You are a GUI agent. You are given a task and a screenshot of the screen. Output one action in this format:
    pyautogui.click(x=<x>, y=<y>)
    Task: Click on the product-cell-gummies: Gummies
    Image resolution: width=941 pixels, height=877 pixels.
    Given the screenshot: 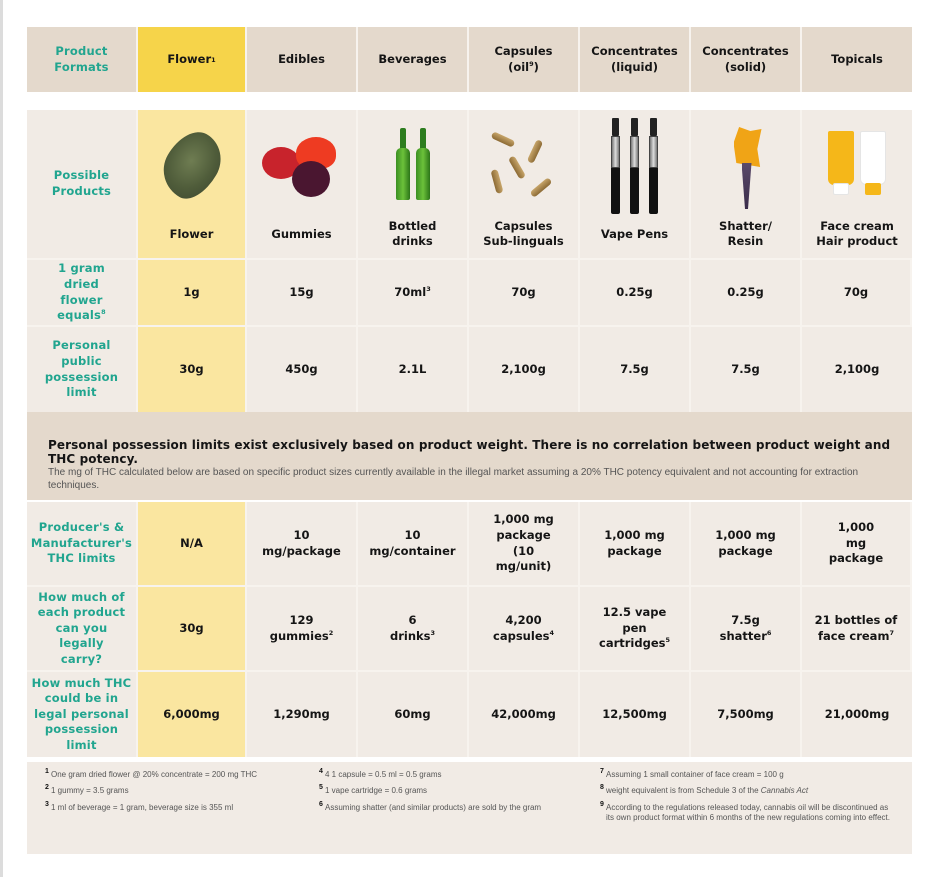 What is the action you would take?
    pyautogui.click(x=302, y=185)
    